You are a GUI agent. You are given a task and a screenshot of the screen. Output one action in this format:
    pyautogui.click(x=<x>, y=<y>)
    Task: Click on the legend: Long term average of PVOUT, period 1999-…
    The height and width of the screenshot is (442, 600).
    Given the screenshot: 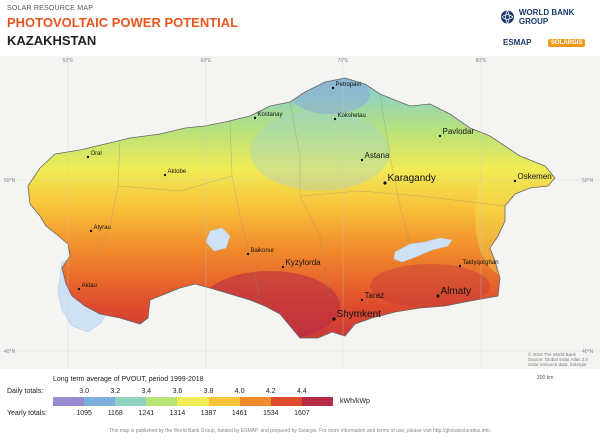 What is the action you would take?
    pyautogui.click(x=300, y=402)
    